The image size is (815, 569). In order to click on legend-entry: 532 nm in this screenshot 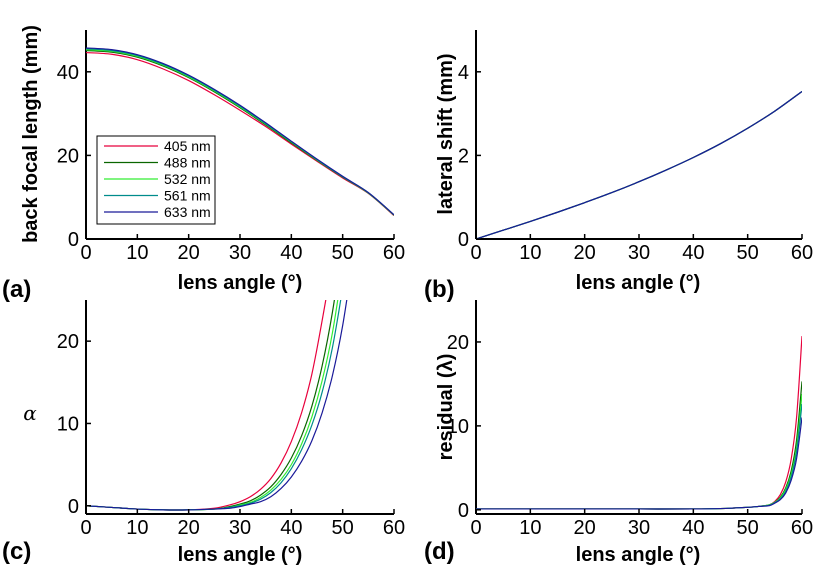, I will do `click(187, 179)`.